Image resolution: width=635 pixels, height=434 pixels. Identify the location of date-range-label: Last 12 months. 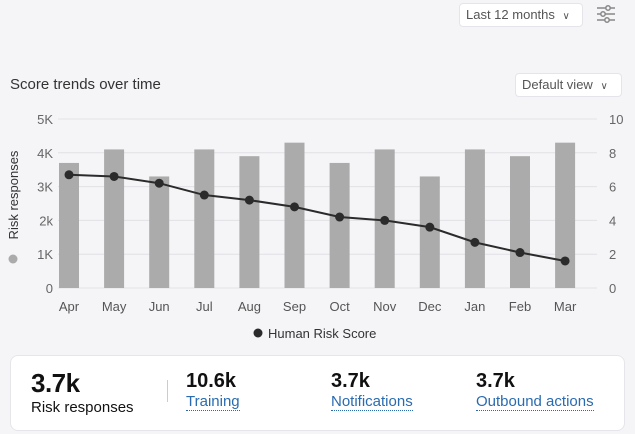
(510, 14).